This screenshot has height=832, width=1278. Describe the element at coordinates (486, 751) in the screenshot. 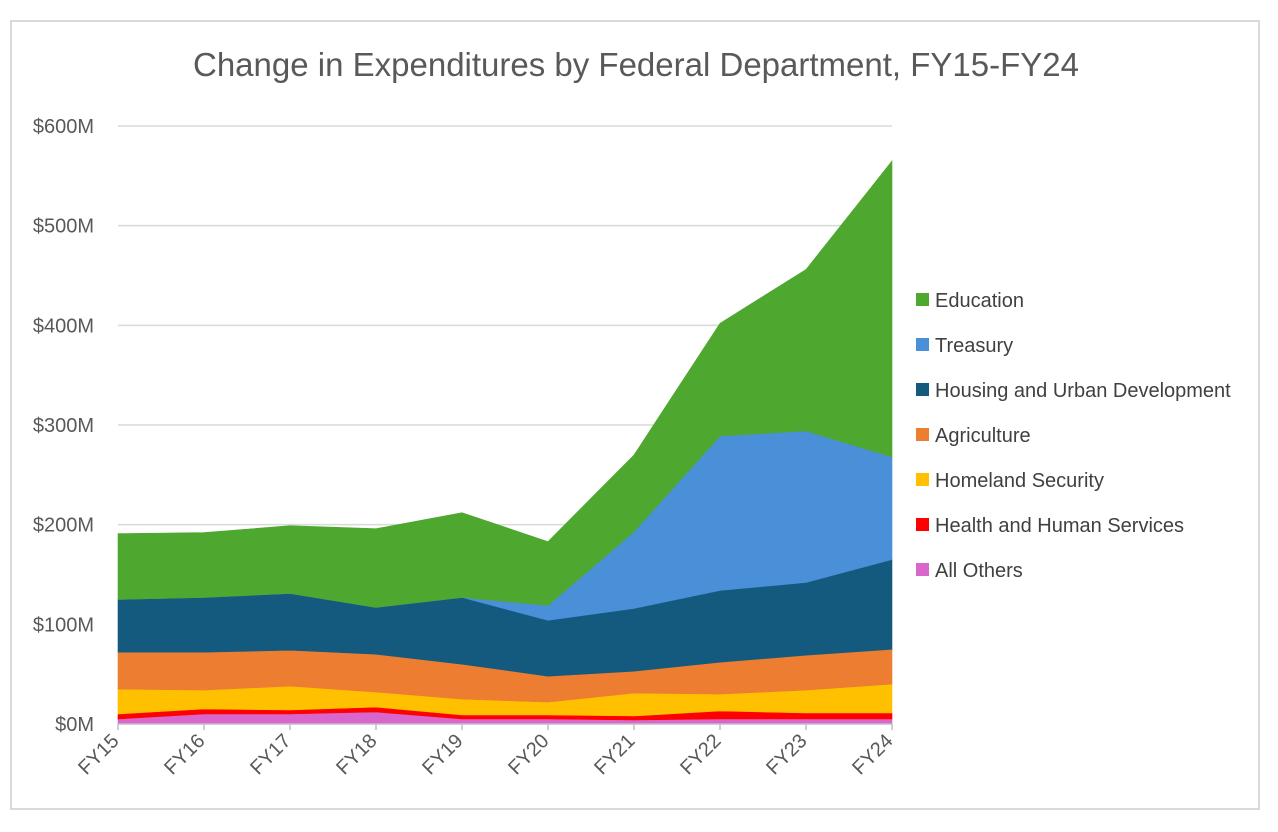

I see `x-axis: FY15 FY16 FY17 FY18 FY19 FY20 FY21 FY22 FY23 FY24` at that location.